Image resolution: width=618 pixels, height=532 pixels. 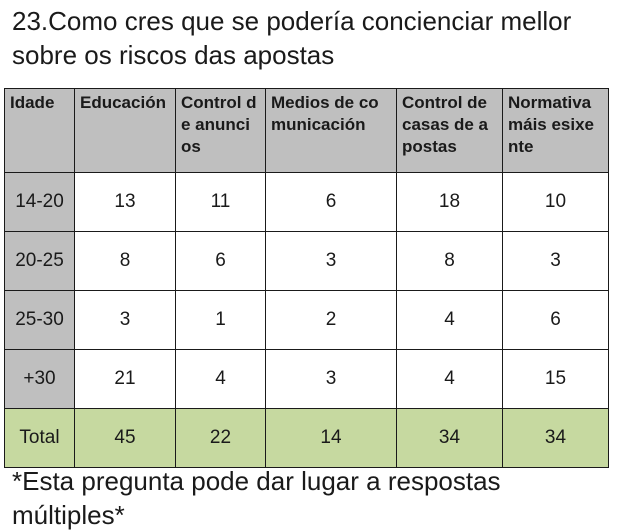 What do you see at coordinates (125, 130) in the screenshot?
I see `header-educacion: Educación` at bounding box center [125, 130].